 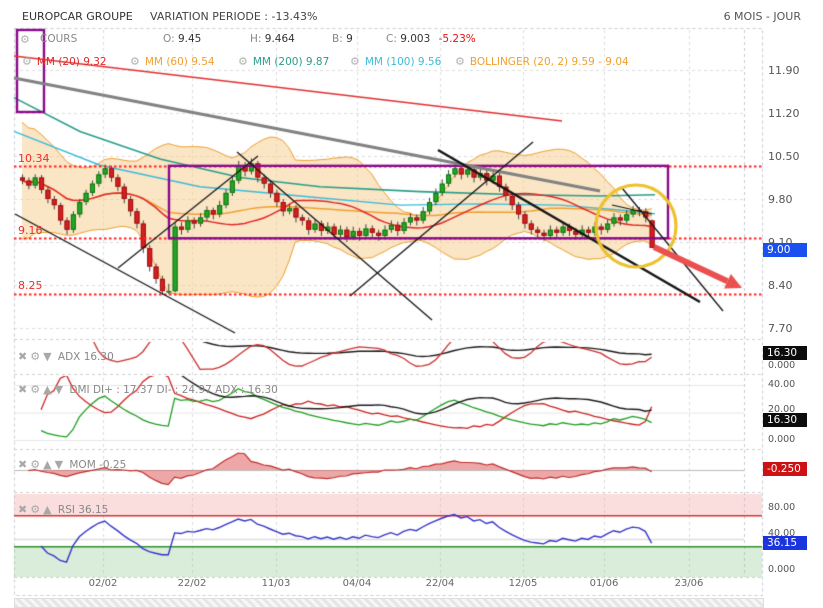 I want to click on indicator-label: MM (60) 9.54, so click(x=179, y=62).